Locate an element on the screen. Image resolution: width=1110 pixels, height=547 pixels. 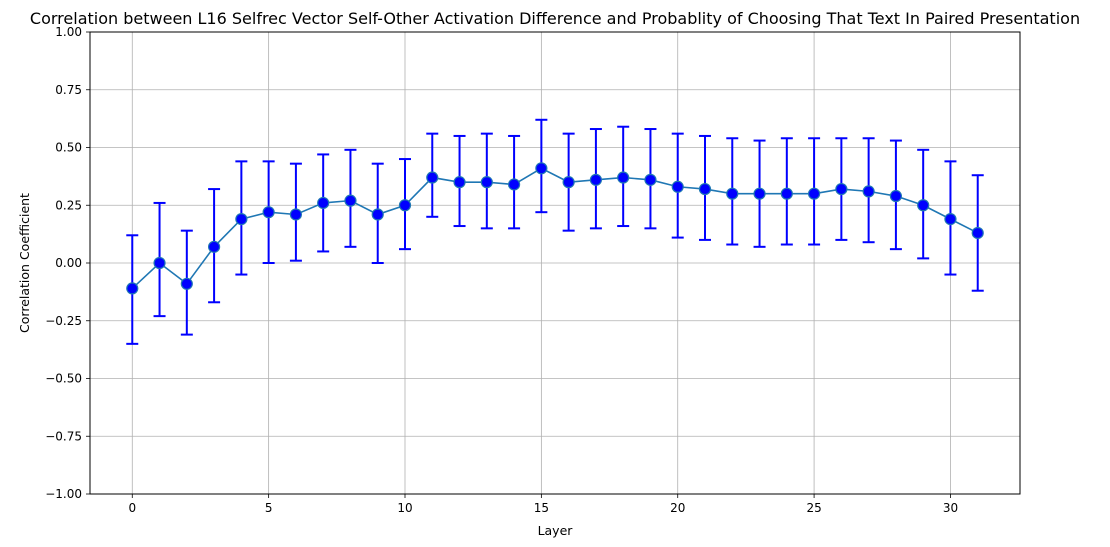
y-tick-label: −1.00 is located at coordinates (63, 494).